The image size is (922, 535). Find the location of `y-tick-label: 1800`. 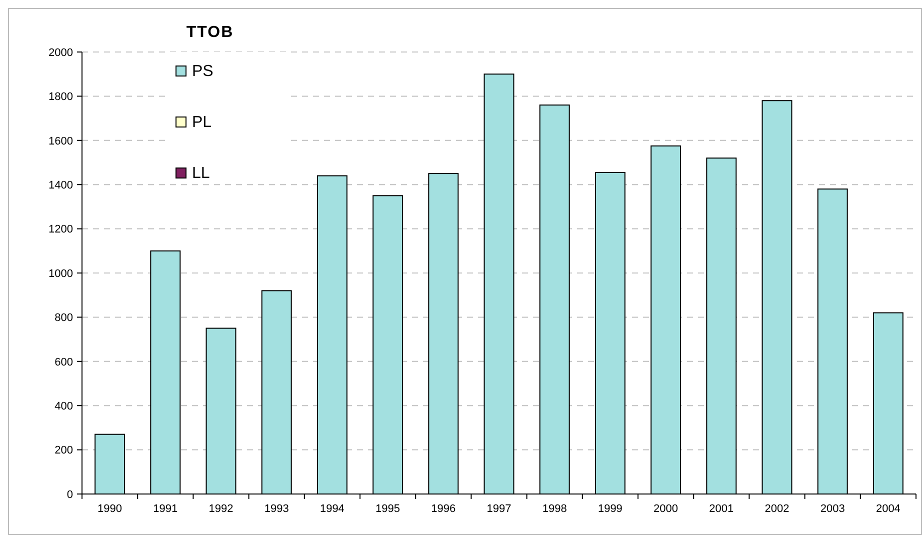

y-tick-label: 1800 is located at coordinates (60, 97).